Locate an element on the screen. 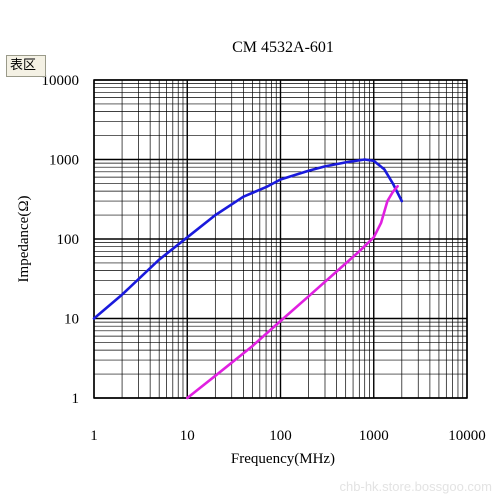  y-tick-label: 1000 is located at coordinates (64, 161).